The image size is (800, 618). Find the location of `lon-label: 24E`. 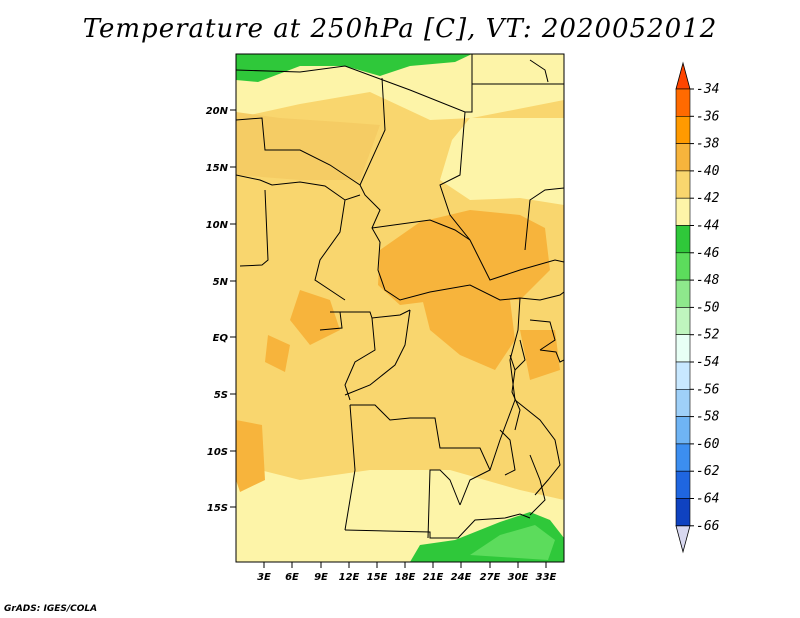

lon-label: 24E is located at coordinates (461, 577).